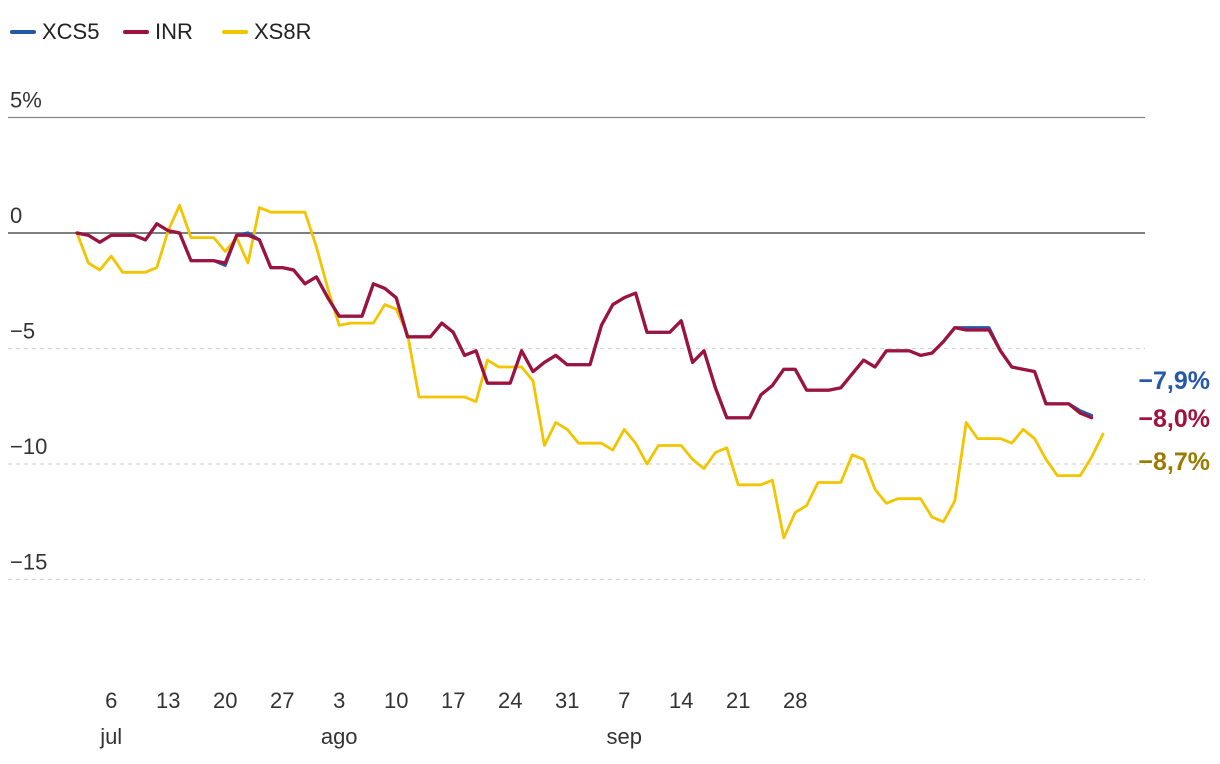  What do you see at coordinates (110, 736) in the screenshot?
I see `x-month-label: jul` at bounding box center [110, 736].